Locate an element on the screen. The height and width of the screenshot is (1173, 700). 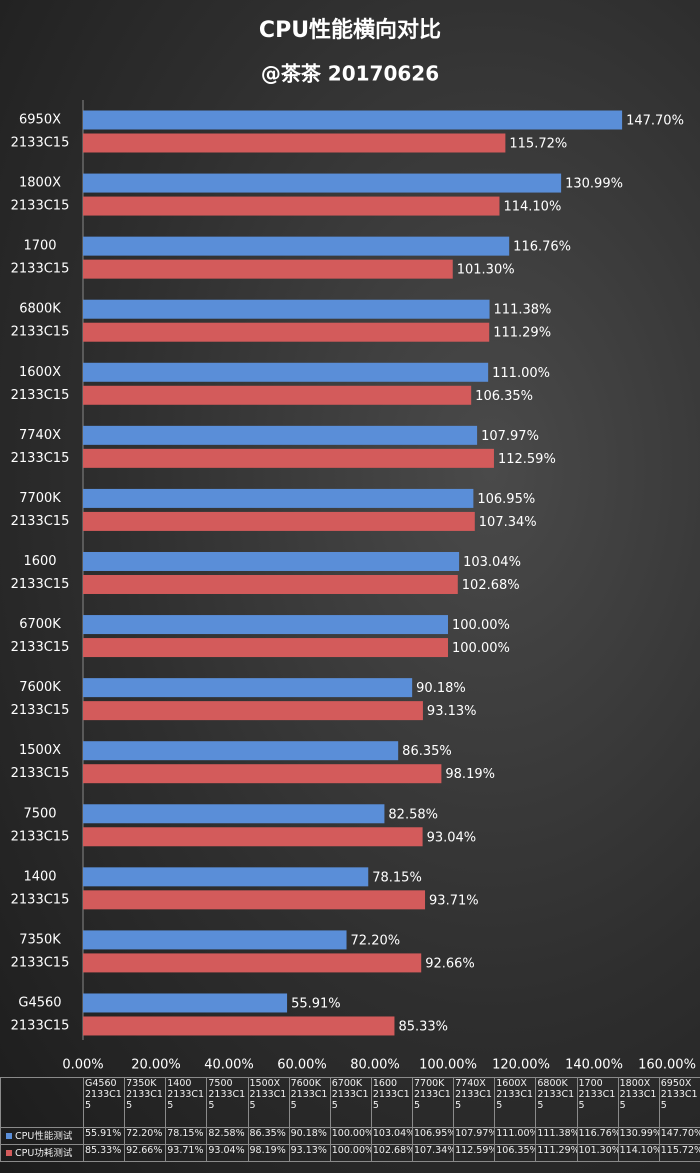
table-cell: 98.19% is located at coordinates (268, 1153).